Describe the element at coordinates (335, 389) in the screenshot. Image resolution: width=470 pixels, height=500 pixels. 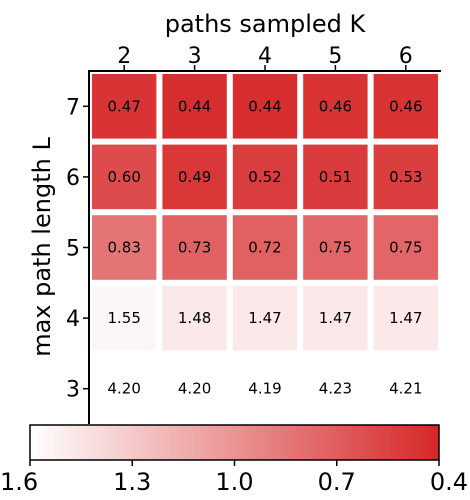
I see `cell-value-label: 4.23` at that location.